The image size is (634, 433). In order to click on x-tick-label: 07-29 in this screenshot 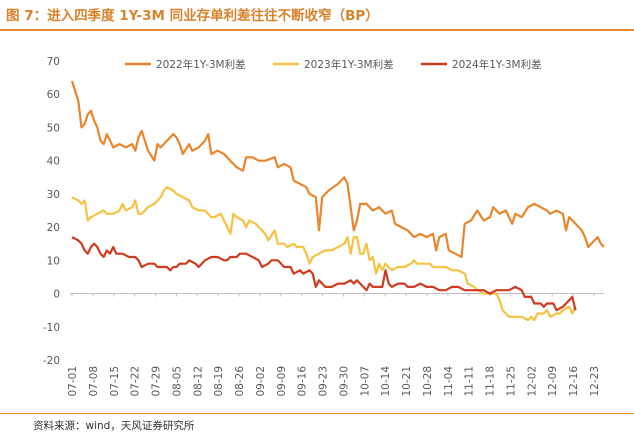, I will do `click(157, 381)`.